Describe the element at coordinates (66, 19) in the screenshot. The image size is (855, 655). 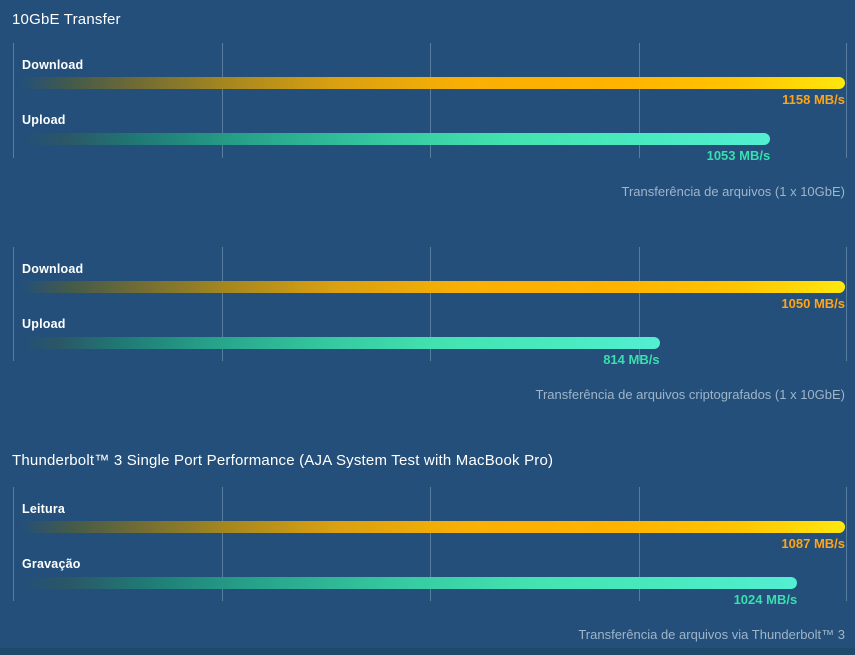
I see `section-title-10gbe: 10GbE Transfer` at that location.